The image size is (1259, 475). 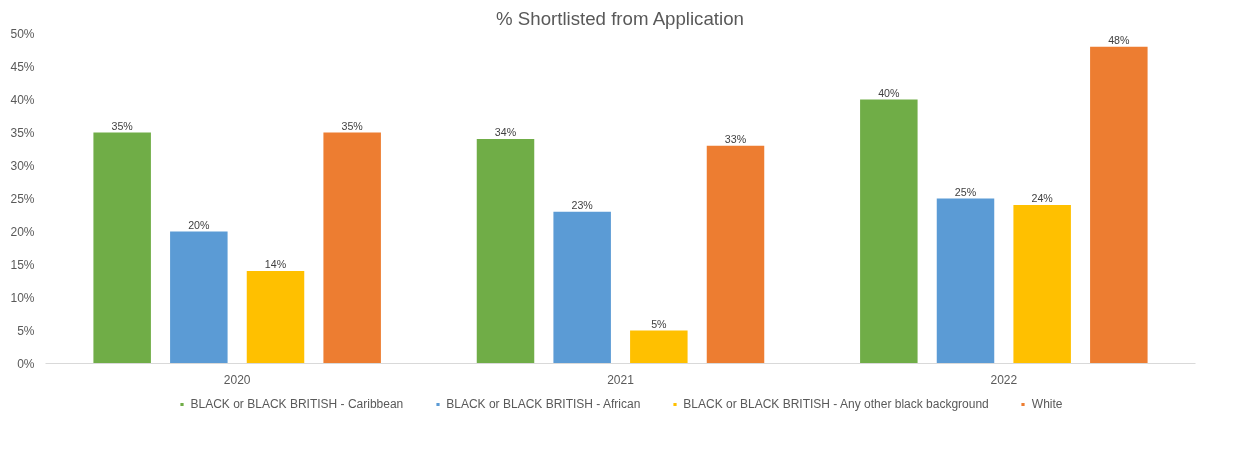 I want to click on data-label: 33%, so click(x=735, y=138).